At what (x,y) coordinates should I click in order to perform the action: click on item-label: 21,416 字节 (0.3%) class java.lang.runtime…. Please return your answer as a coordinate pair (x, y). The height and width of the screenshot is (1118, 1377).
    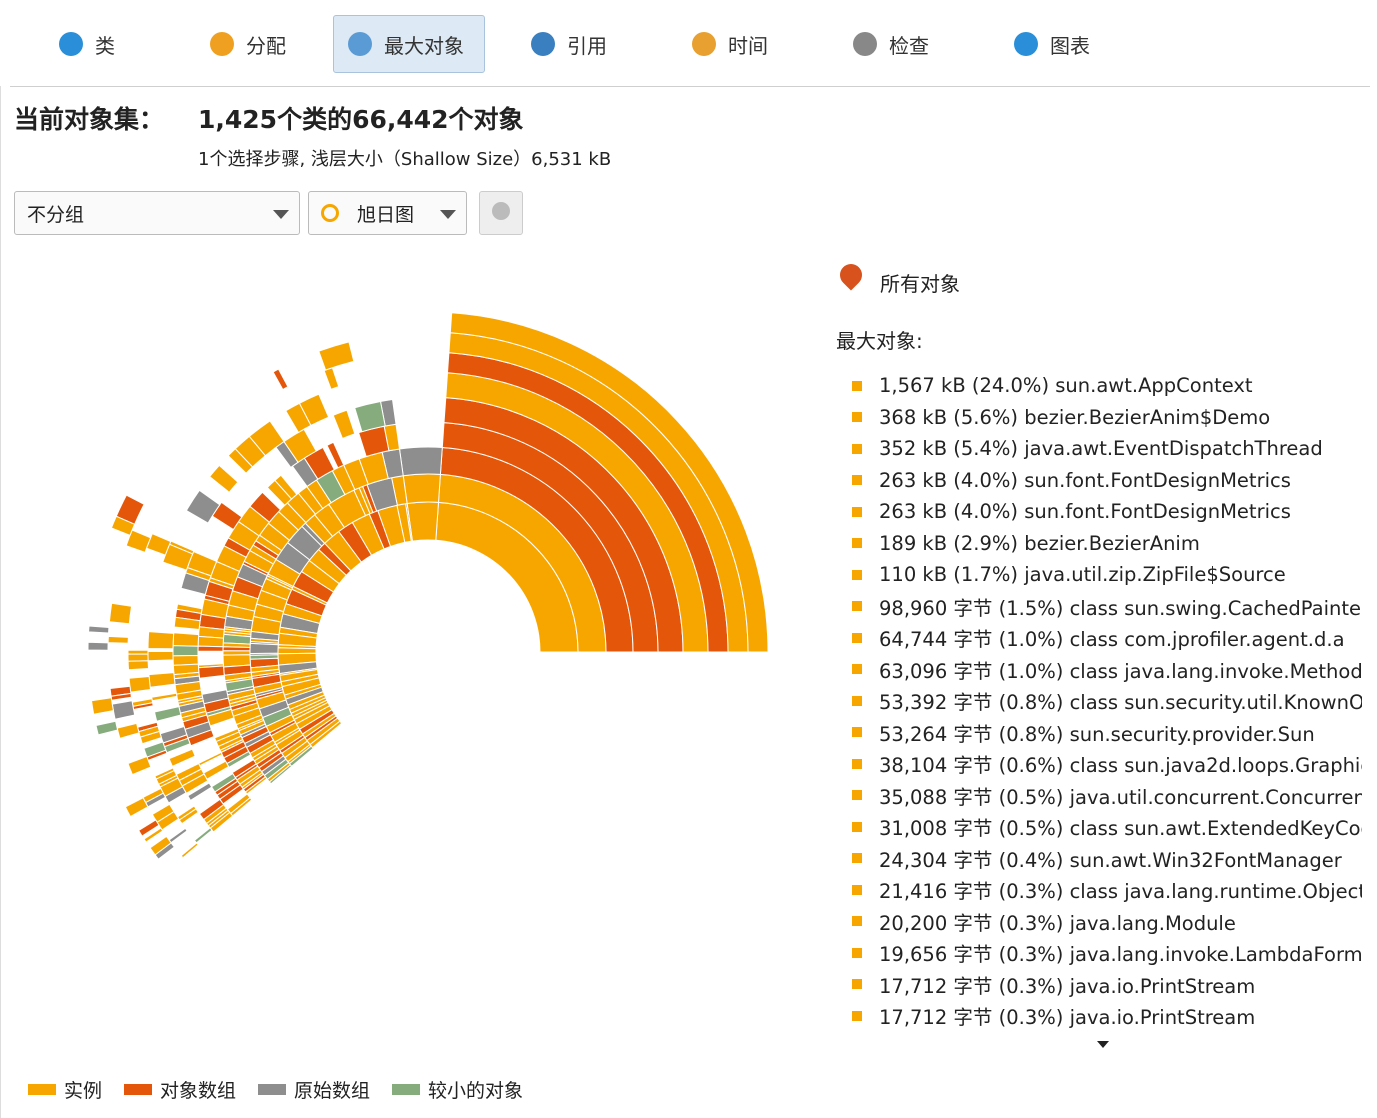
    Looking at the image, I should click on (1120, 892).